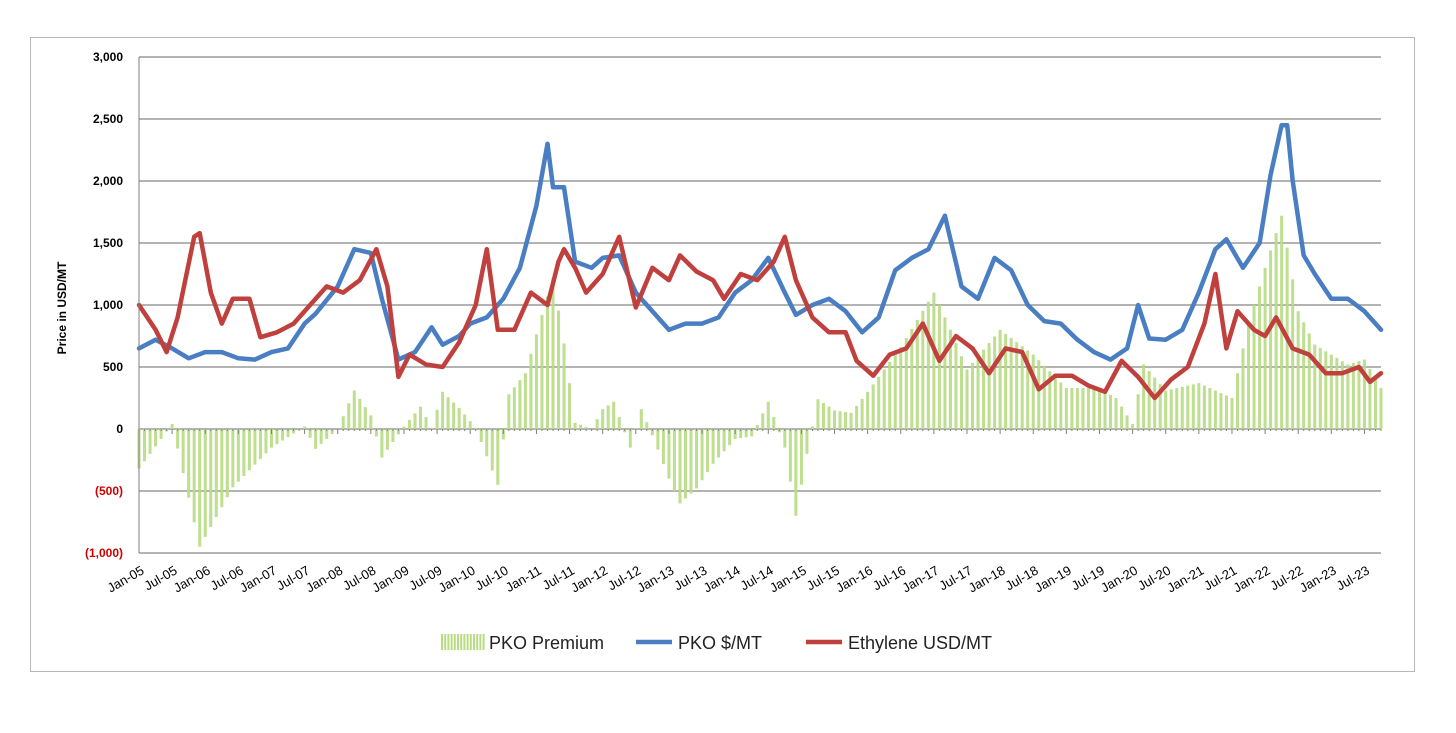  What do you see at coordinates (1252, 579) in the screenshot?
I see `x-tick-label: Jan-22` at bounding box center [1252, 579].